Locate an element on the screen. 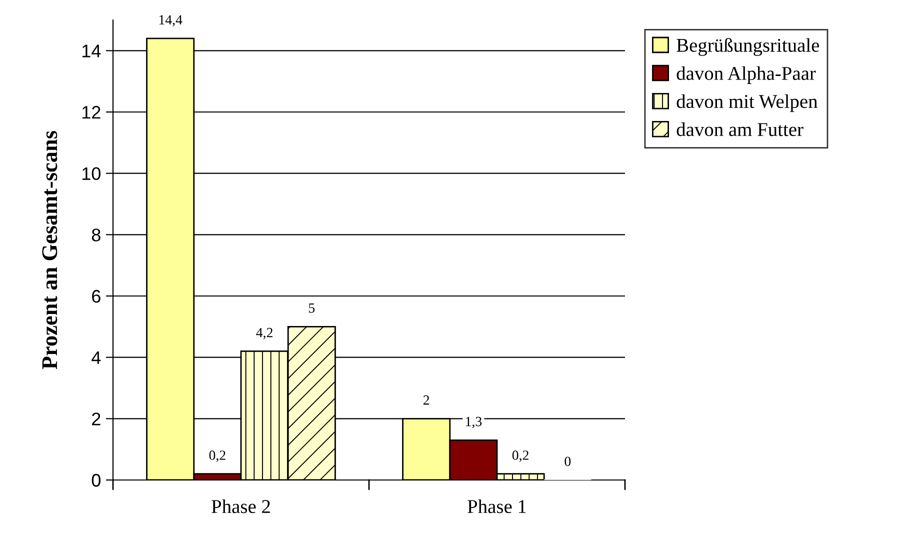 This screenshot has height=539, width=898. legend-label: davon Alpha-Paar is located at coordinates (746, 75).